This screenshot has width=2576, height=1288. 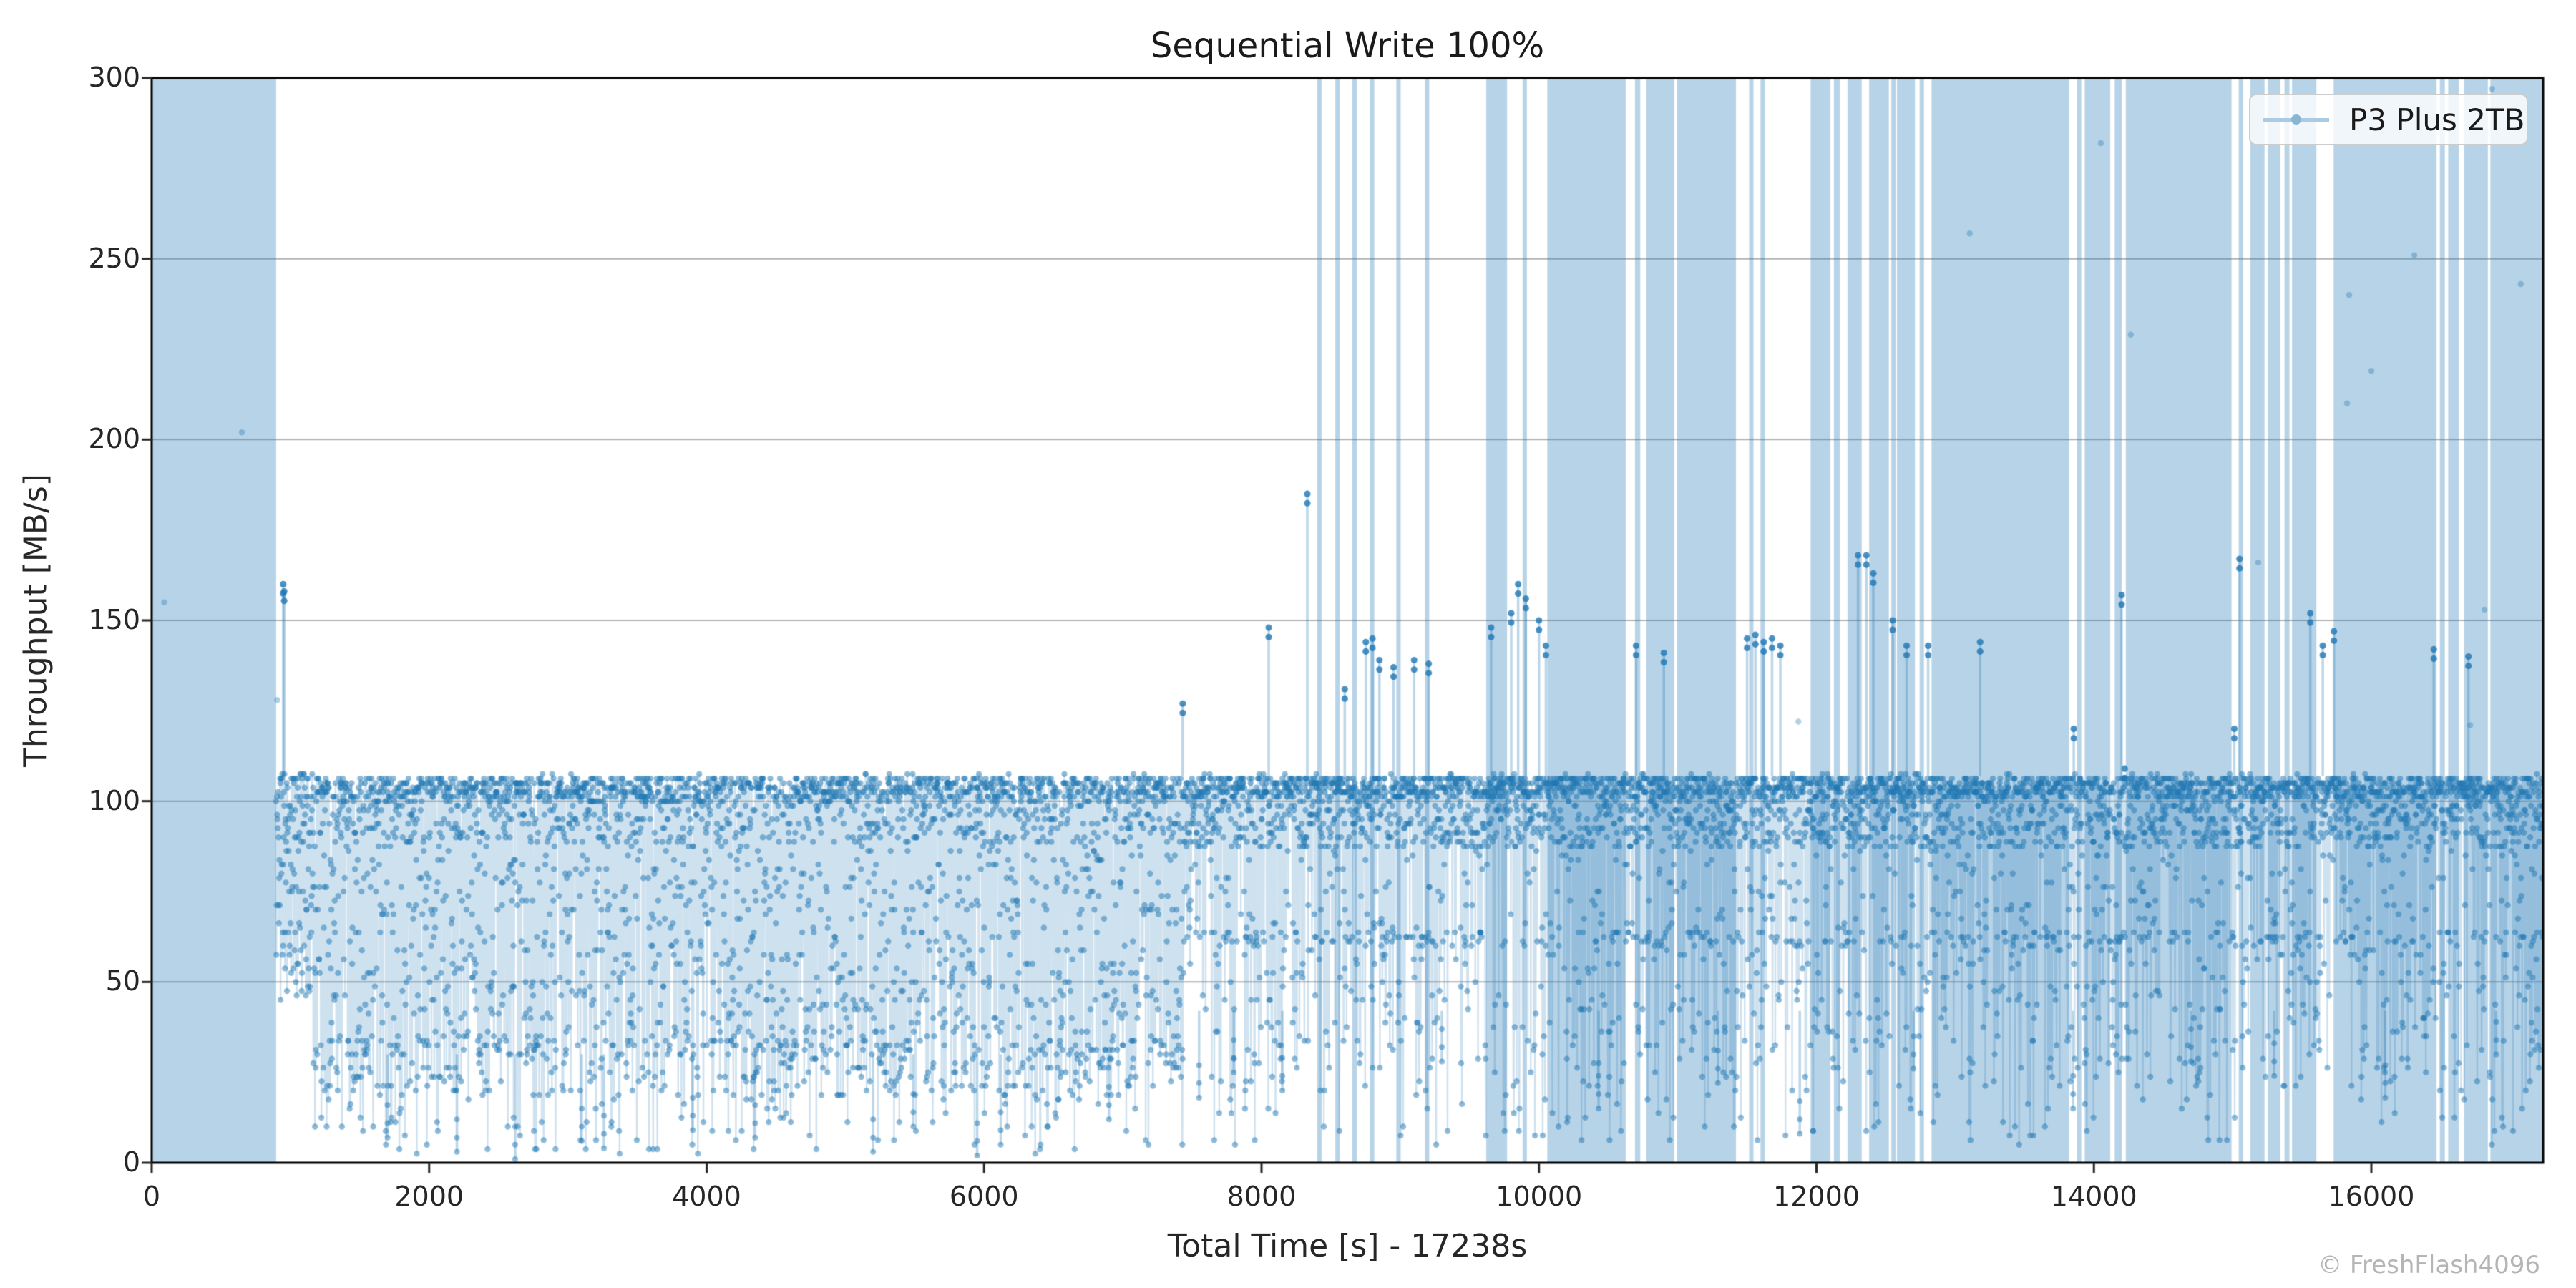 I want to click on x-tick-label: 6000, so click(x=984, y=1196).